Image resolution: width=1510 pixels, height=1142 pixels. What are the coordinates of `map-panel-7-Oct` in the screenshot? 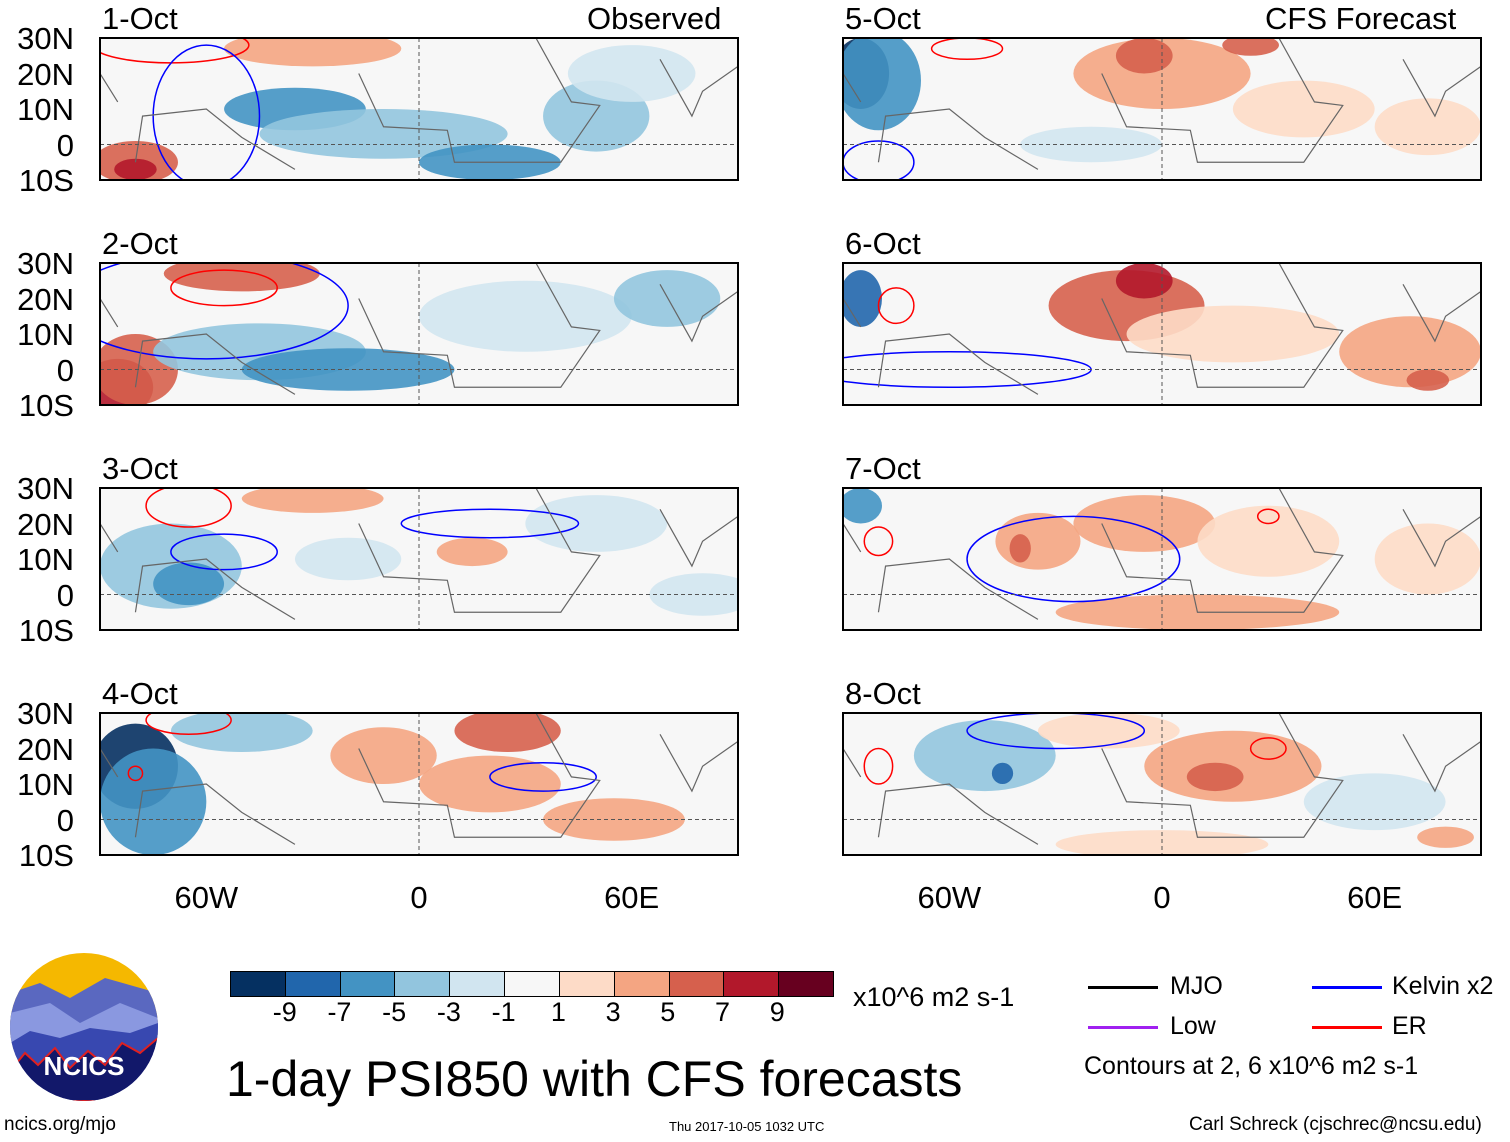 It's located at (1162, 559).